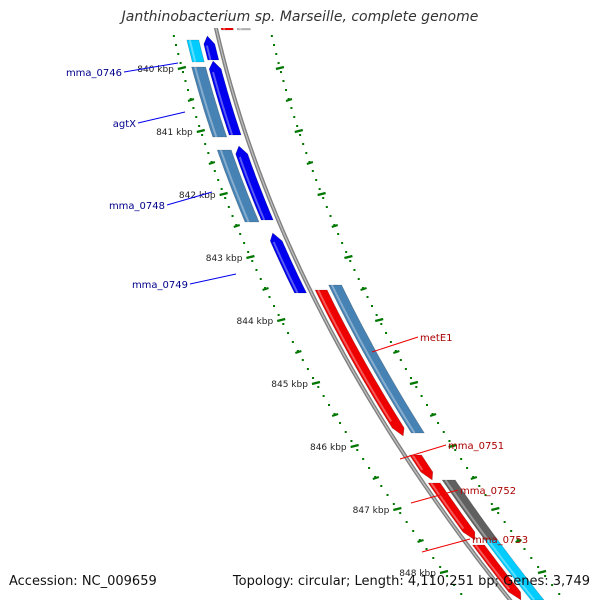 This screenshot has height=600, width=600. I want to click on feature-agtX-gene-highlight, so click(223, 103).